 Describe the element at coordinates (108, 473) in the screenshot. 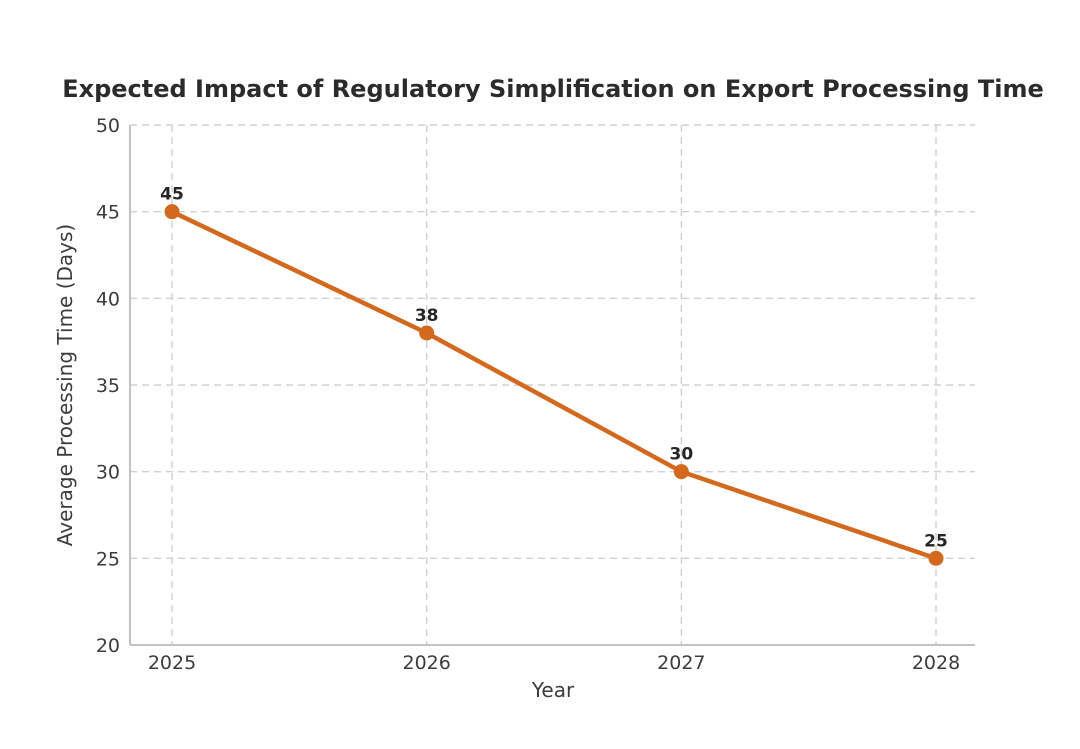

I see `y-tick-label: 30` at that location.